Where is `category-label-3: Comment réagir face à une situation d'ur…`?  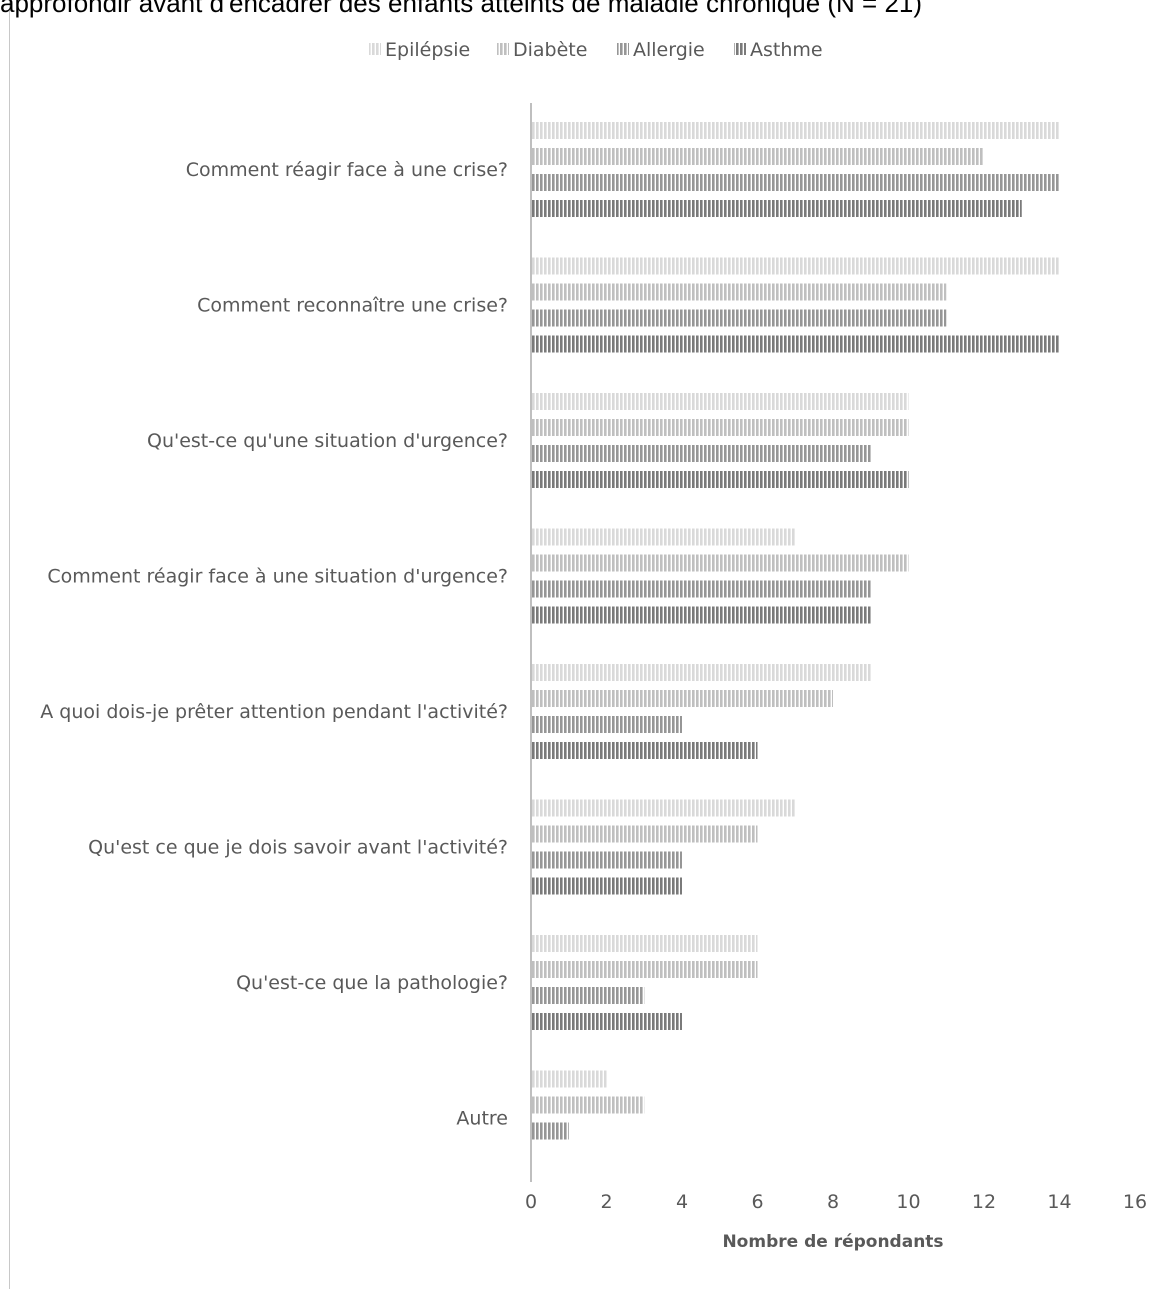 category-label-3: Comment réagir face à une situation d'ur… is located at coordinates (277, 577).